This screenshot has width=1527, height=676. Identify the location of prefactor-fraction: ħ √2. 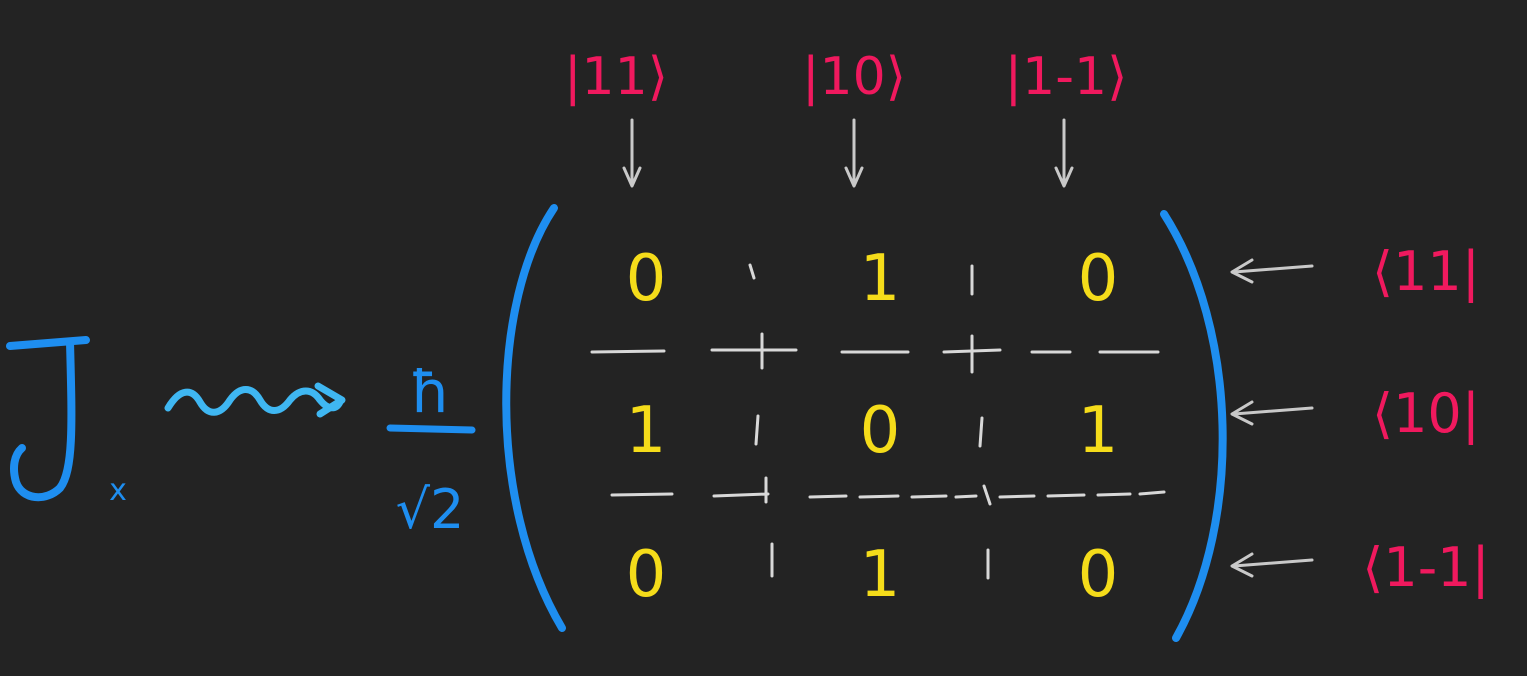
(431, 449).